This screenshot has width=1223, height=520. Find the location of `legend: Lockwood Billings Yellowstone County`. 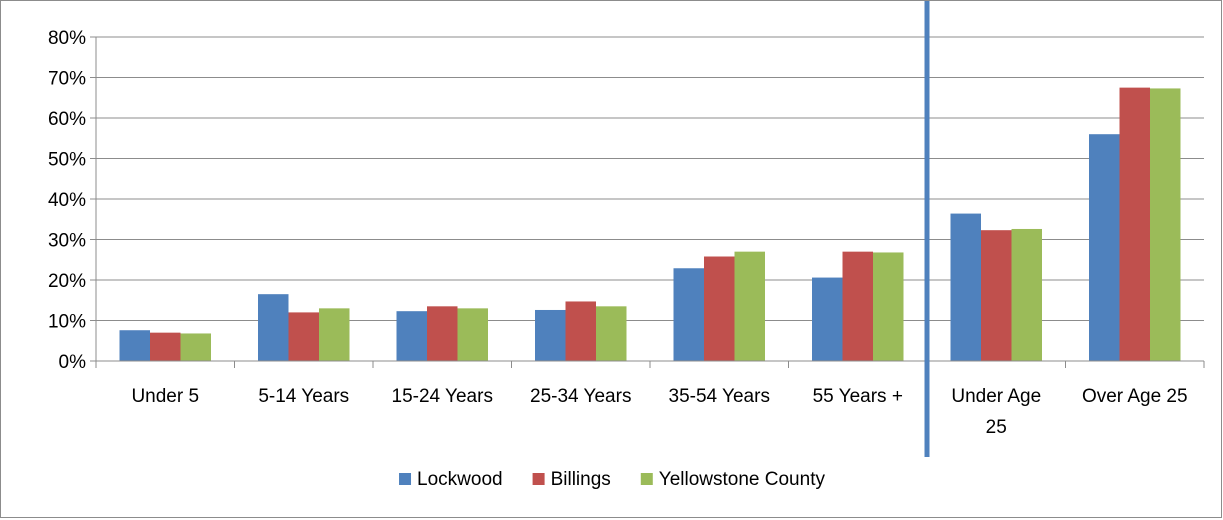

legend: Lockwood Billings Yellowstone County is located at coordinates (612, 479).